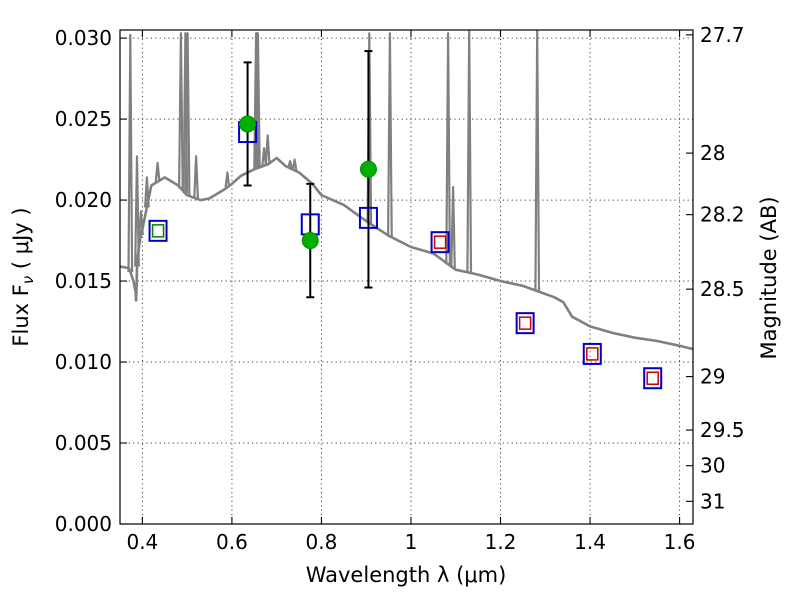 This screenshot has height=600, width=800. I want to click on y2-tick-label: 27.7, so click(722, 35).